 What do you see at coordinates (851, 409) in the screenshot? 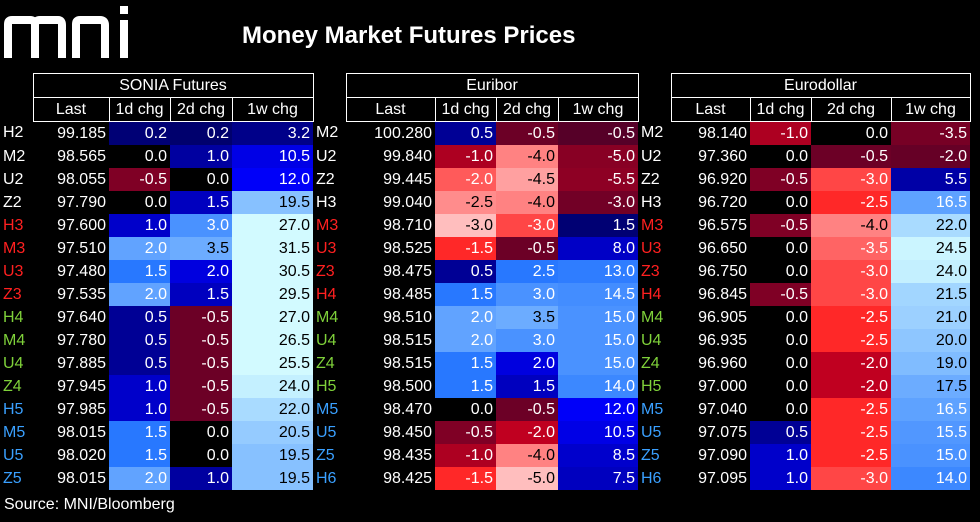
I see `change-cell: -2.5` at bounding box center [851, 409].